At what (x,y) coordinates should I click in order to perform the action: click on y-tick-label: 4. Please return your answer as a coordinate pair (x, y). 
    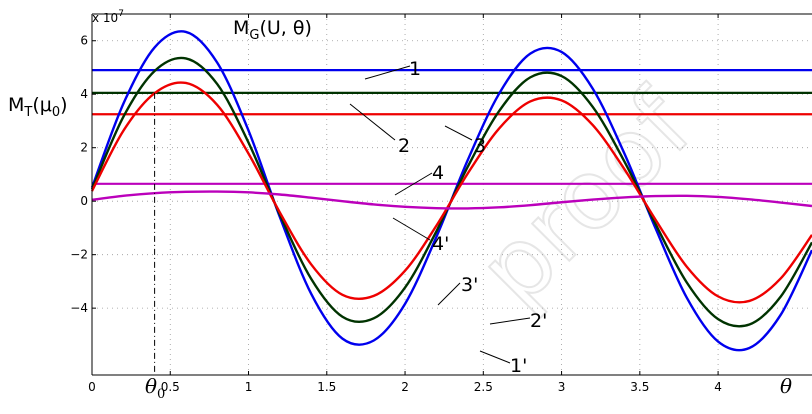
    Looking at the image, I should click on (84, 94).